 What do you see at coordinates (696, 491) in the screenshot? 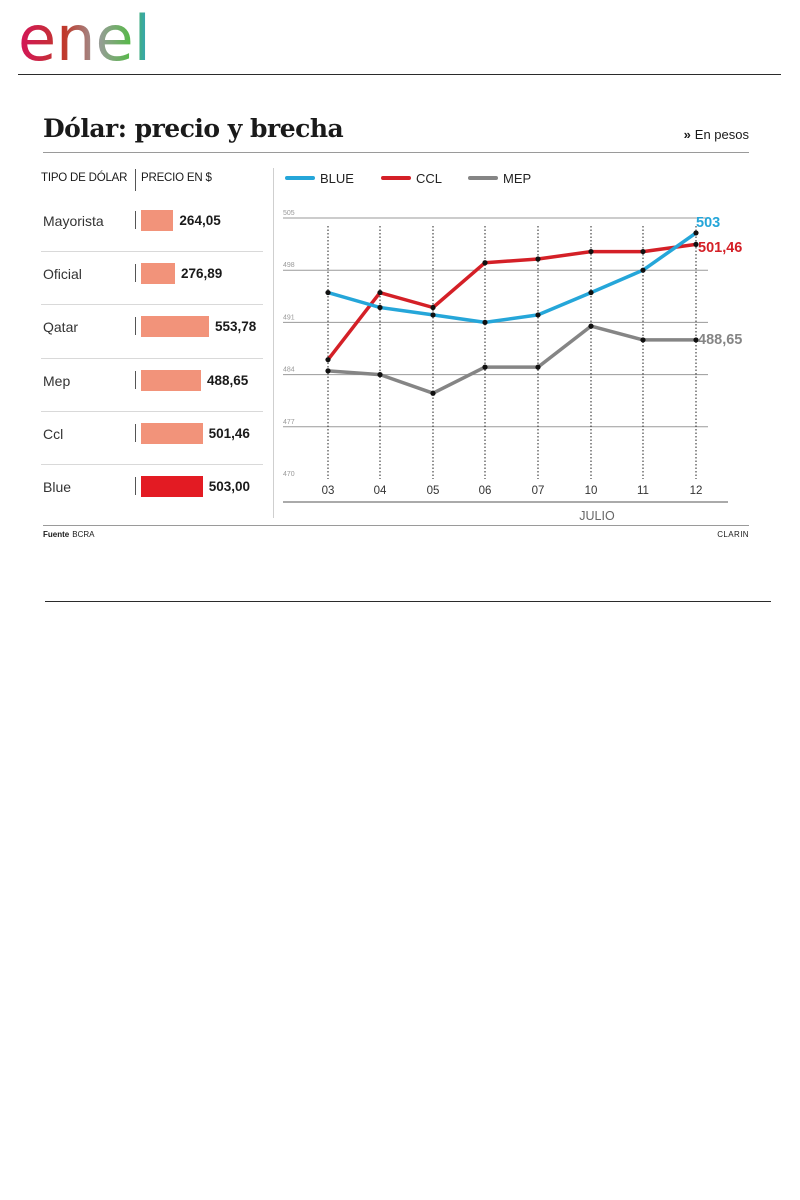
I see `x-tick-label: 12` at bounding box center [696, 491].